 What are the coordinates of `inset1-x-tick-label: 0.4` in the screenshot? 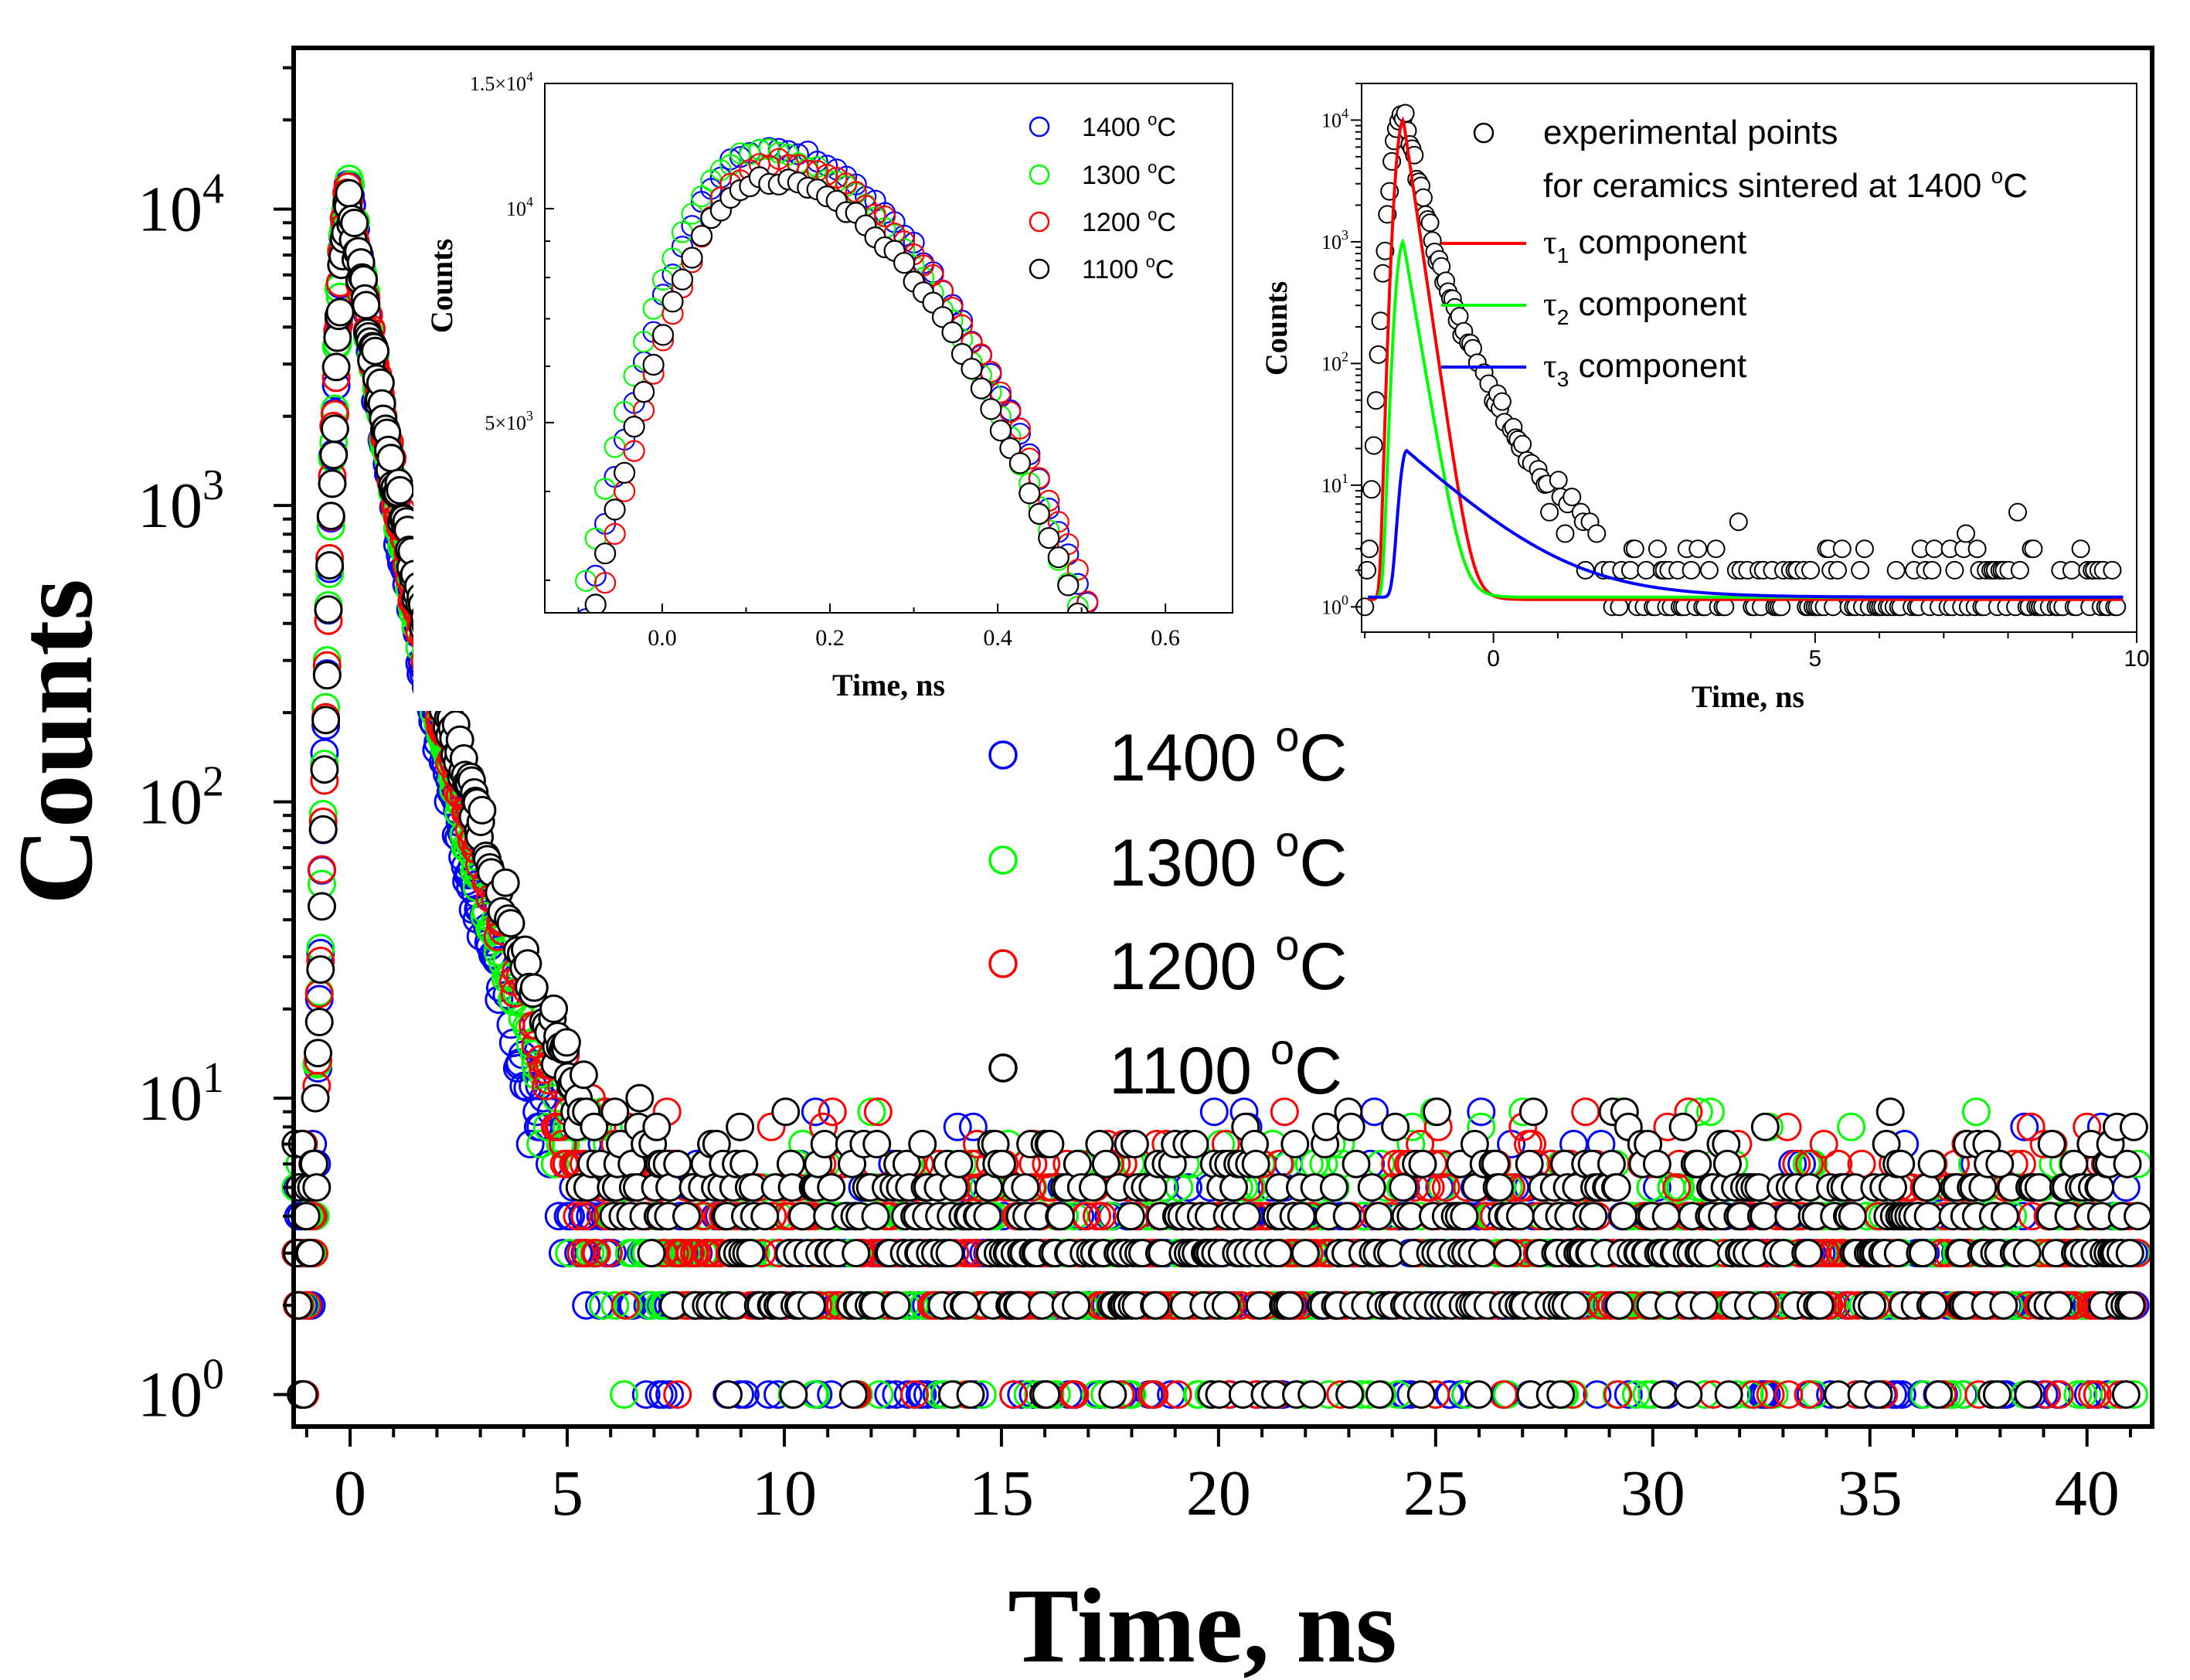 It's located at (997, 638).